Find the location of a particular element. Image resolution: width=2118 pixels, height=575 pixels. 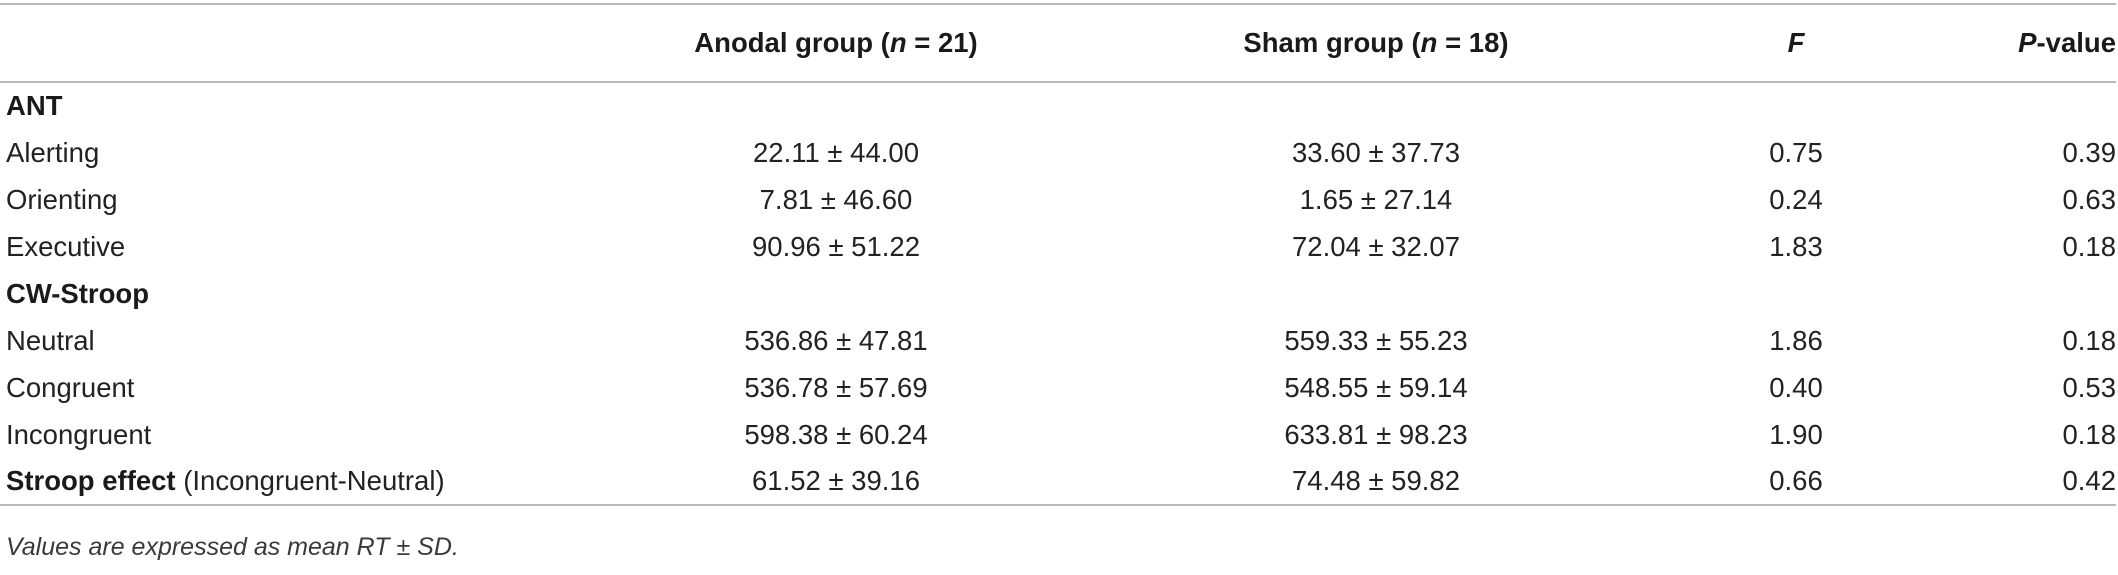

header-f-label: F is located at coordinates (1796, 42).